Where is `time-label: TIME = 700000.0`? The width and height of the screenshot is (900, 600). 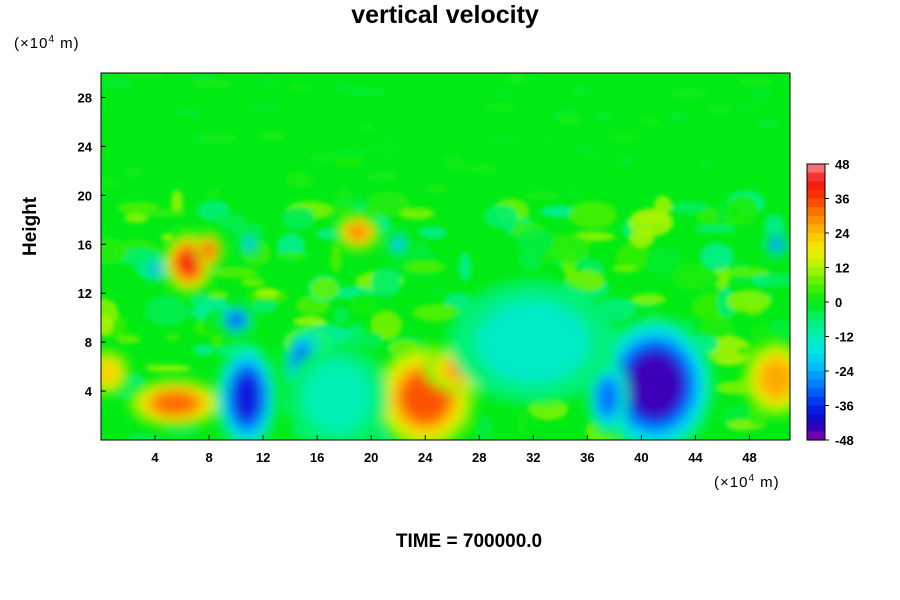
time-label: TIME = 700000.0 is located at coordinates (469, 541).